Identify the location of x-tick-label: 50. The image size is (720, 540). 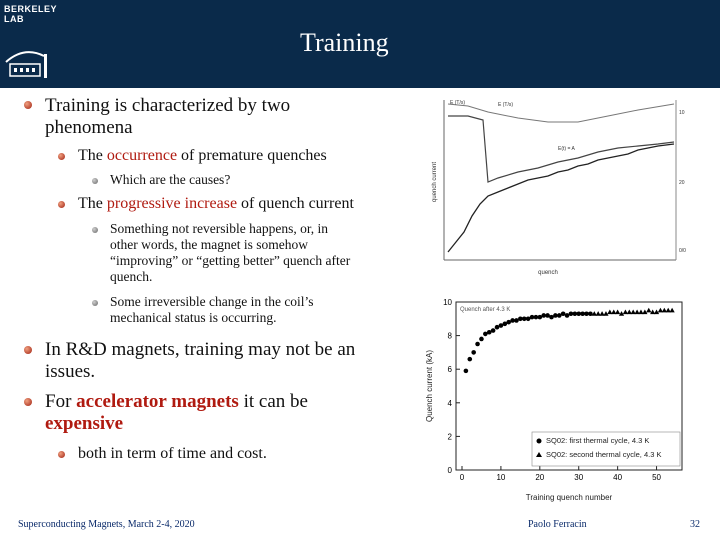
(656, 477).